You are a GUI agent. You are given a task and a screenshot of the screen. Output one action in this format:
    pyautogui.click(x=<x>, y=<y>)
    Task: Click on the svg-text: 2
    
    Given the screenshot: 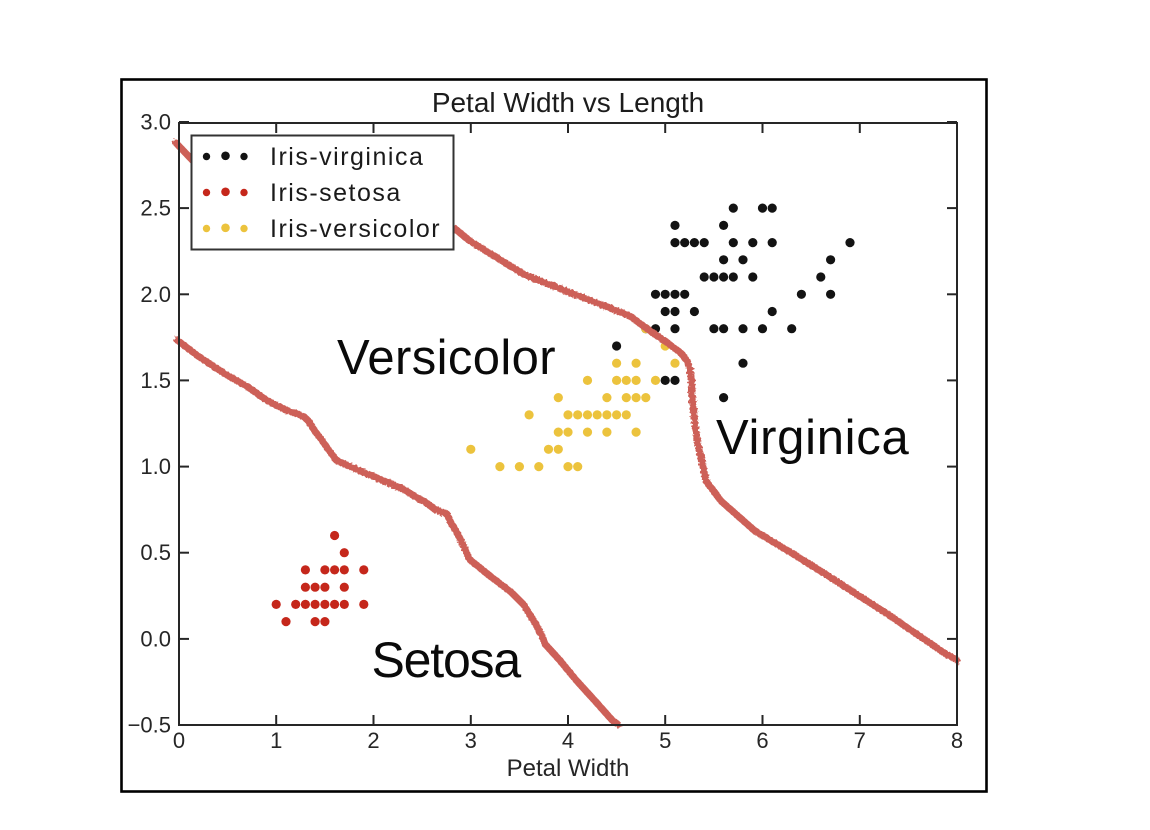 What is the action you would take?
    pyautogui.click(x=373, y=740)
    